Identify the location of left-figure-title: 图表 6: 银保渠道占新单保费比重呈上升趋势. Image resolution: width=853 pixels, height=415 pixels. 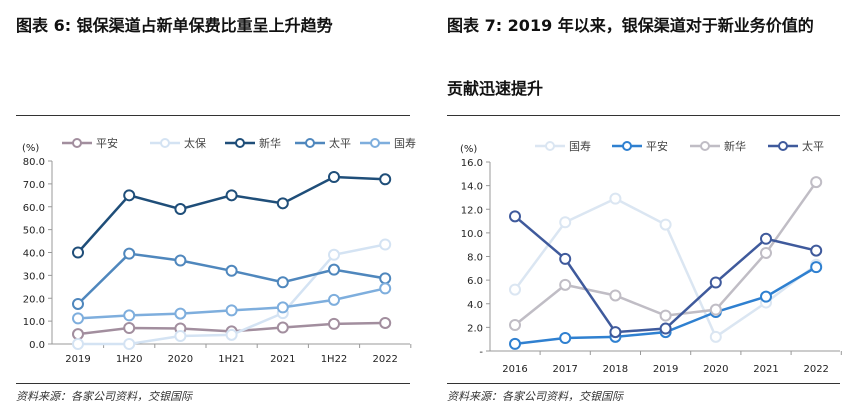
(174, 25).